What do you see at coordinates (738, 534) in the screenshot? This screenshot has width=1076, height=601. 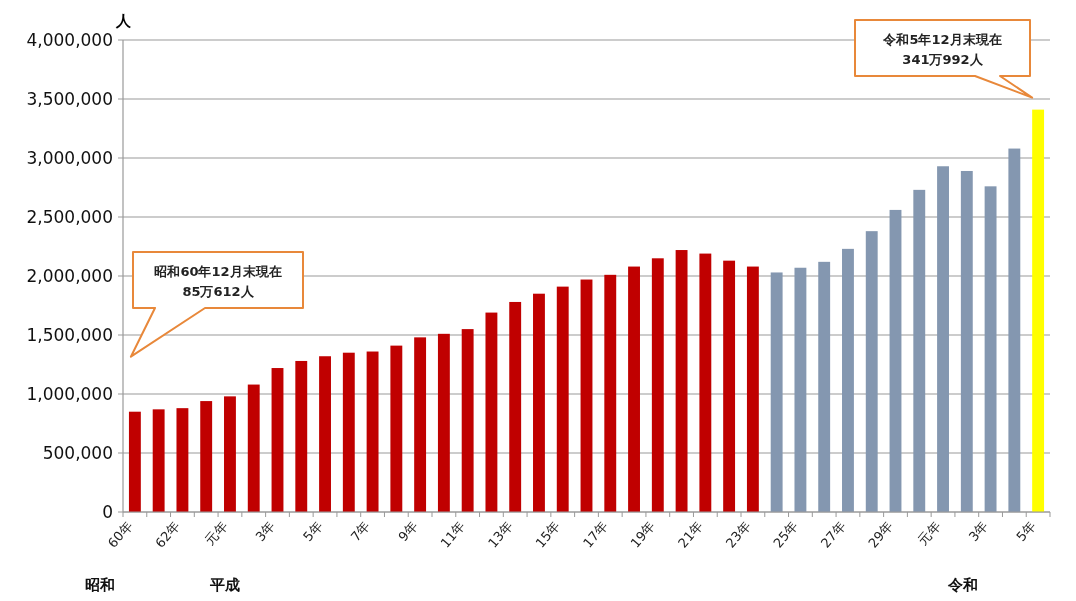 I see `x-tick-label: 23年` at bounding box center [738, 534].